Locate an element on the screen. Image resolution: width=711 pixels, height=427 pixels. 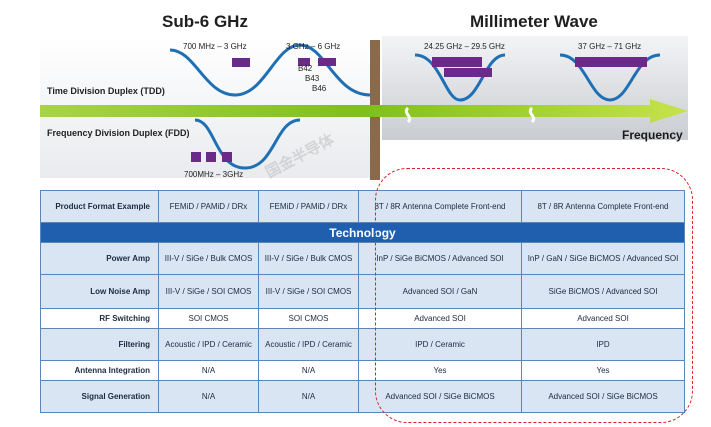
row-header: Antenna Integration is located at coordinates (99, 370).